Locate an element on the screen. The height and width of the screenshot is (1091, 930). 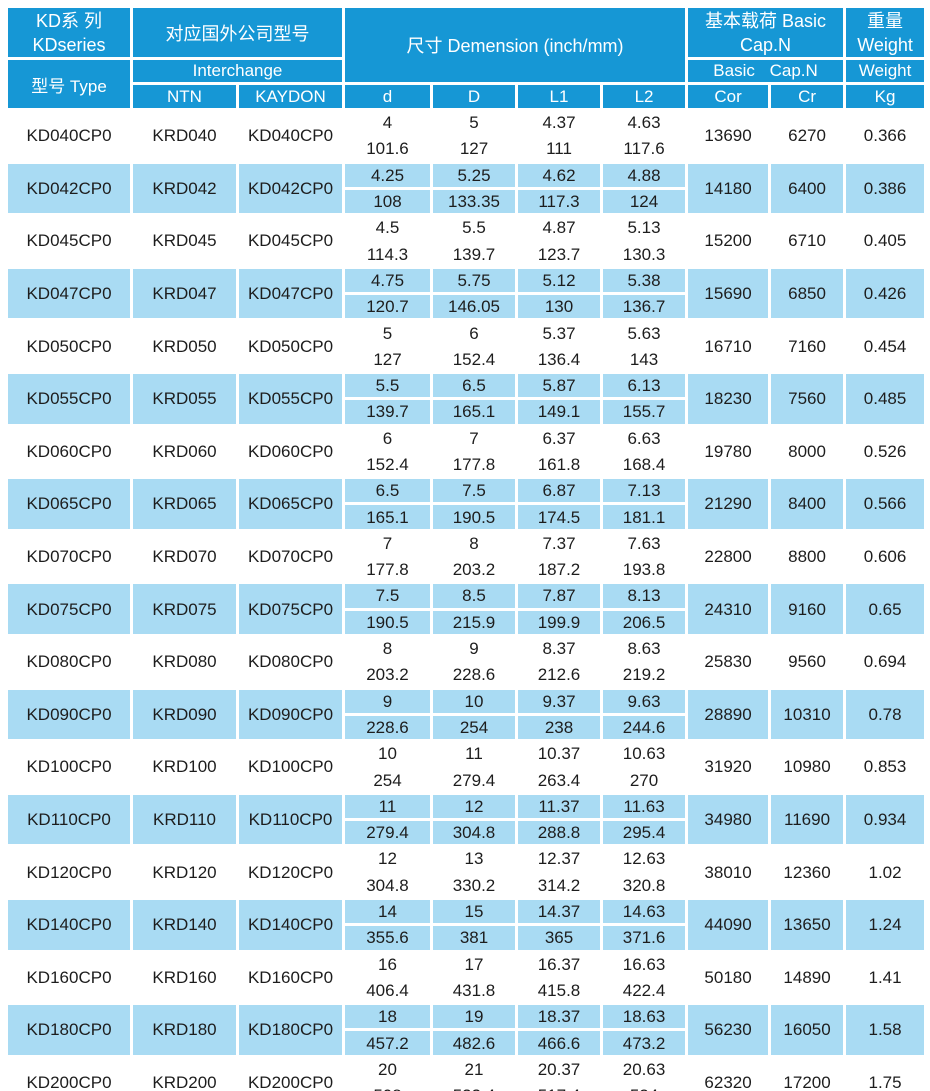
cell-L1-inch: 10.37 is located at coordinates (559, 754).